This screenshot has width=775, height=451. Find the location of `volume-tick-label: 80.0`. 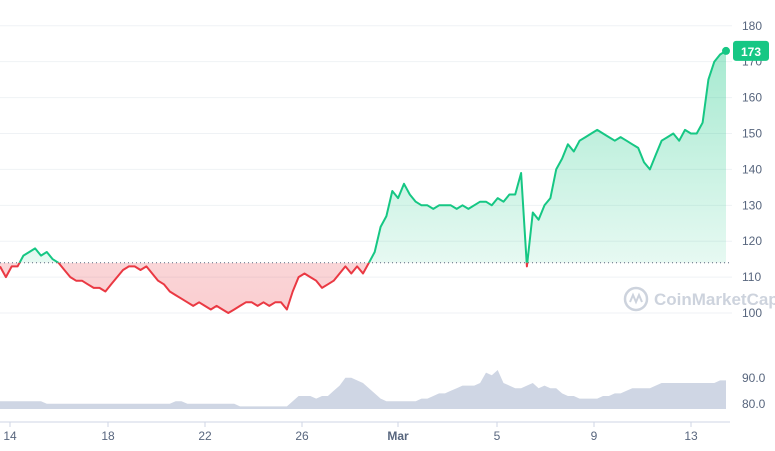

volume-tick-label: 80.0 is located at coordinates (754, 404).